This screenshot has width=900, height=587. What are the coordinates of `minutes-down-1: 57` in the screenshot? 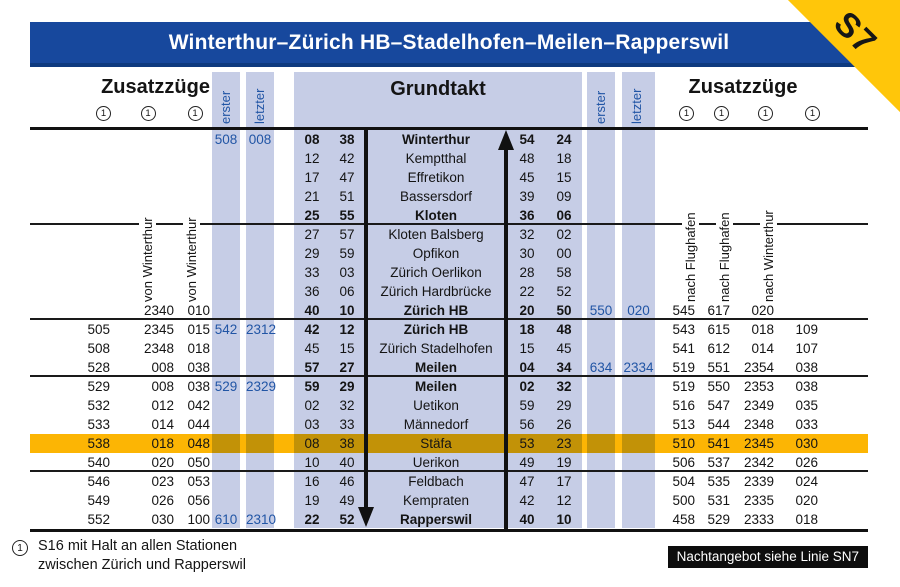 It's located at (312, 367).